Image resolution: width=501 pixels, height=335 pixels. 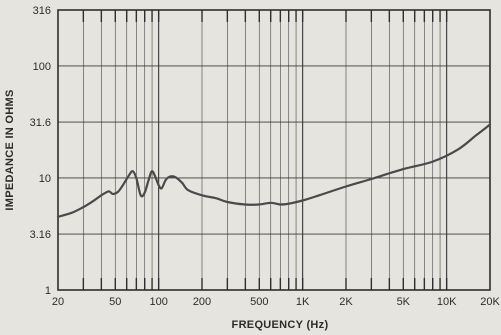 I want to click on y-tick-label: 100, so click(x=42, y=67).